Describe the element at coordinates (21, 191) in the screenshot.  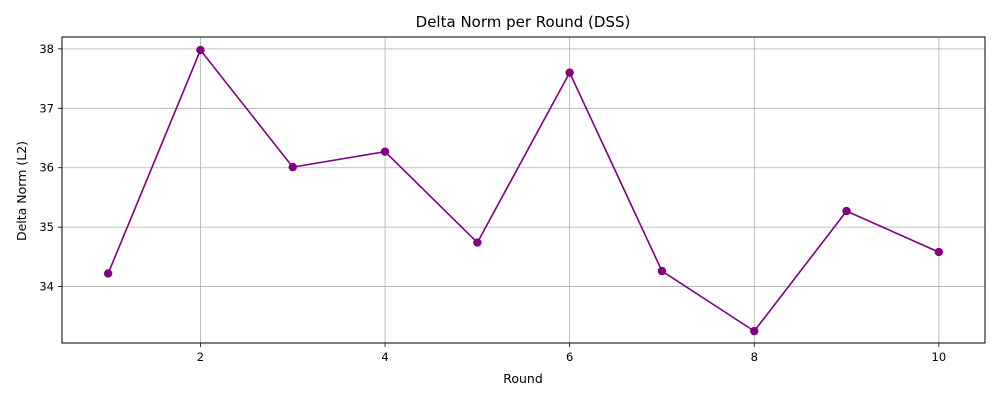
I see `y-axis-label: Delta Norm (L2)` at that location.